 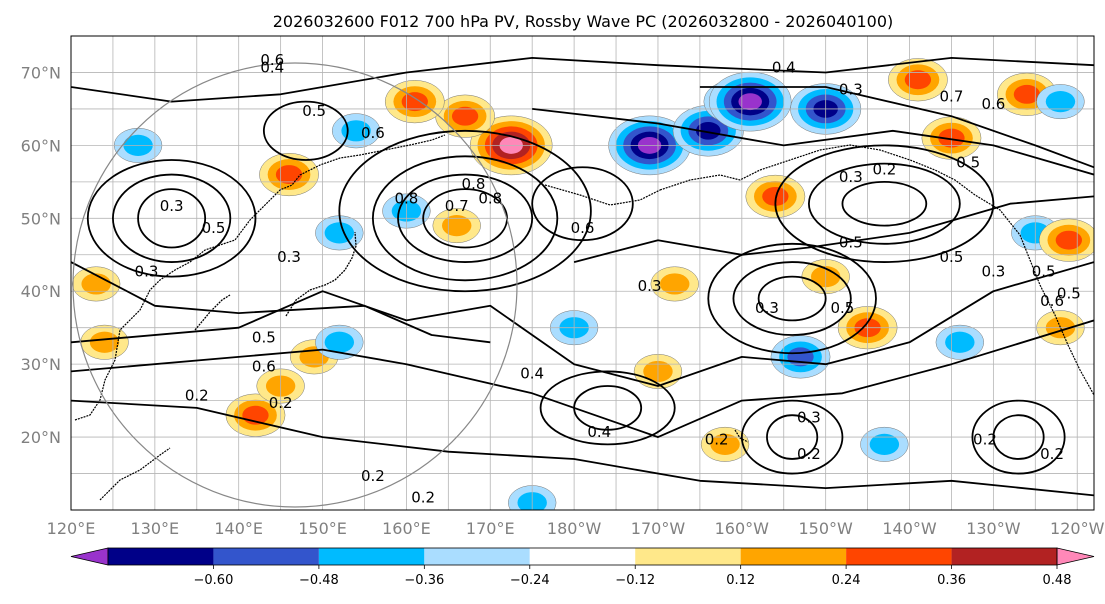 What do you see at coordinates (135, 474) in the screenshot?
I see `philippines-coastline` at bounding box center [135, 474].